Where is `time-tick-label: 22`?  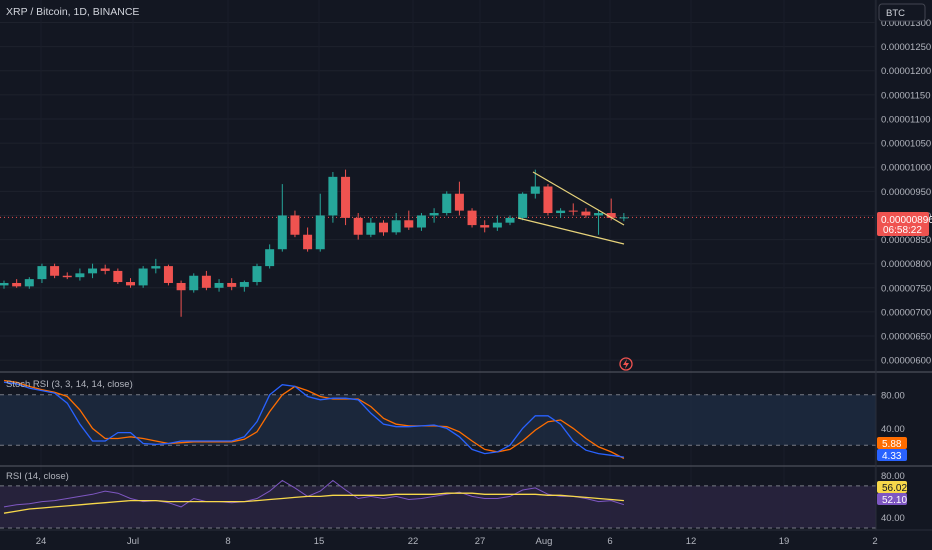 time-tick-label: 22 is located at coordinates (413, 541).